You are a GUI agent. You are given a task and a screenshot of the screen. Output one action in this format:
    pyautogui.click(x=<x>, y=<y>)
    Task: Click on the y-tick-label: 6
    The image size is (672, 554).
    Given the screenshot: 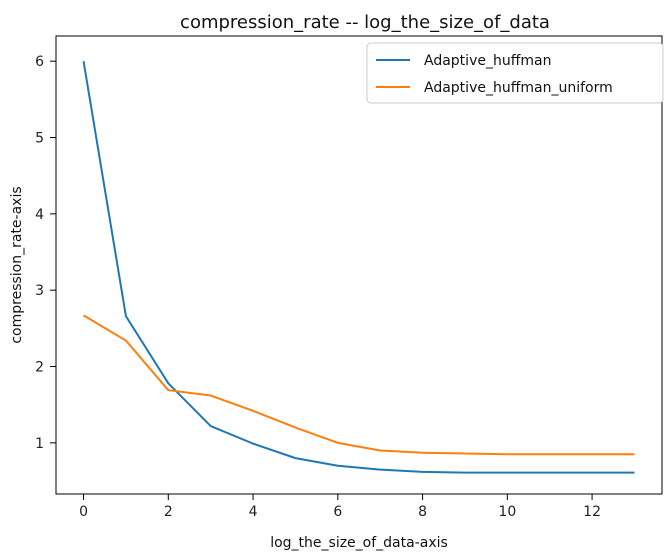 What is the action you would take?
    pyautogui.click(x=39, y=62)
    